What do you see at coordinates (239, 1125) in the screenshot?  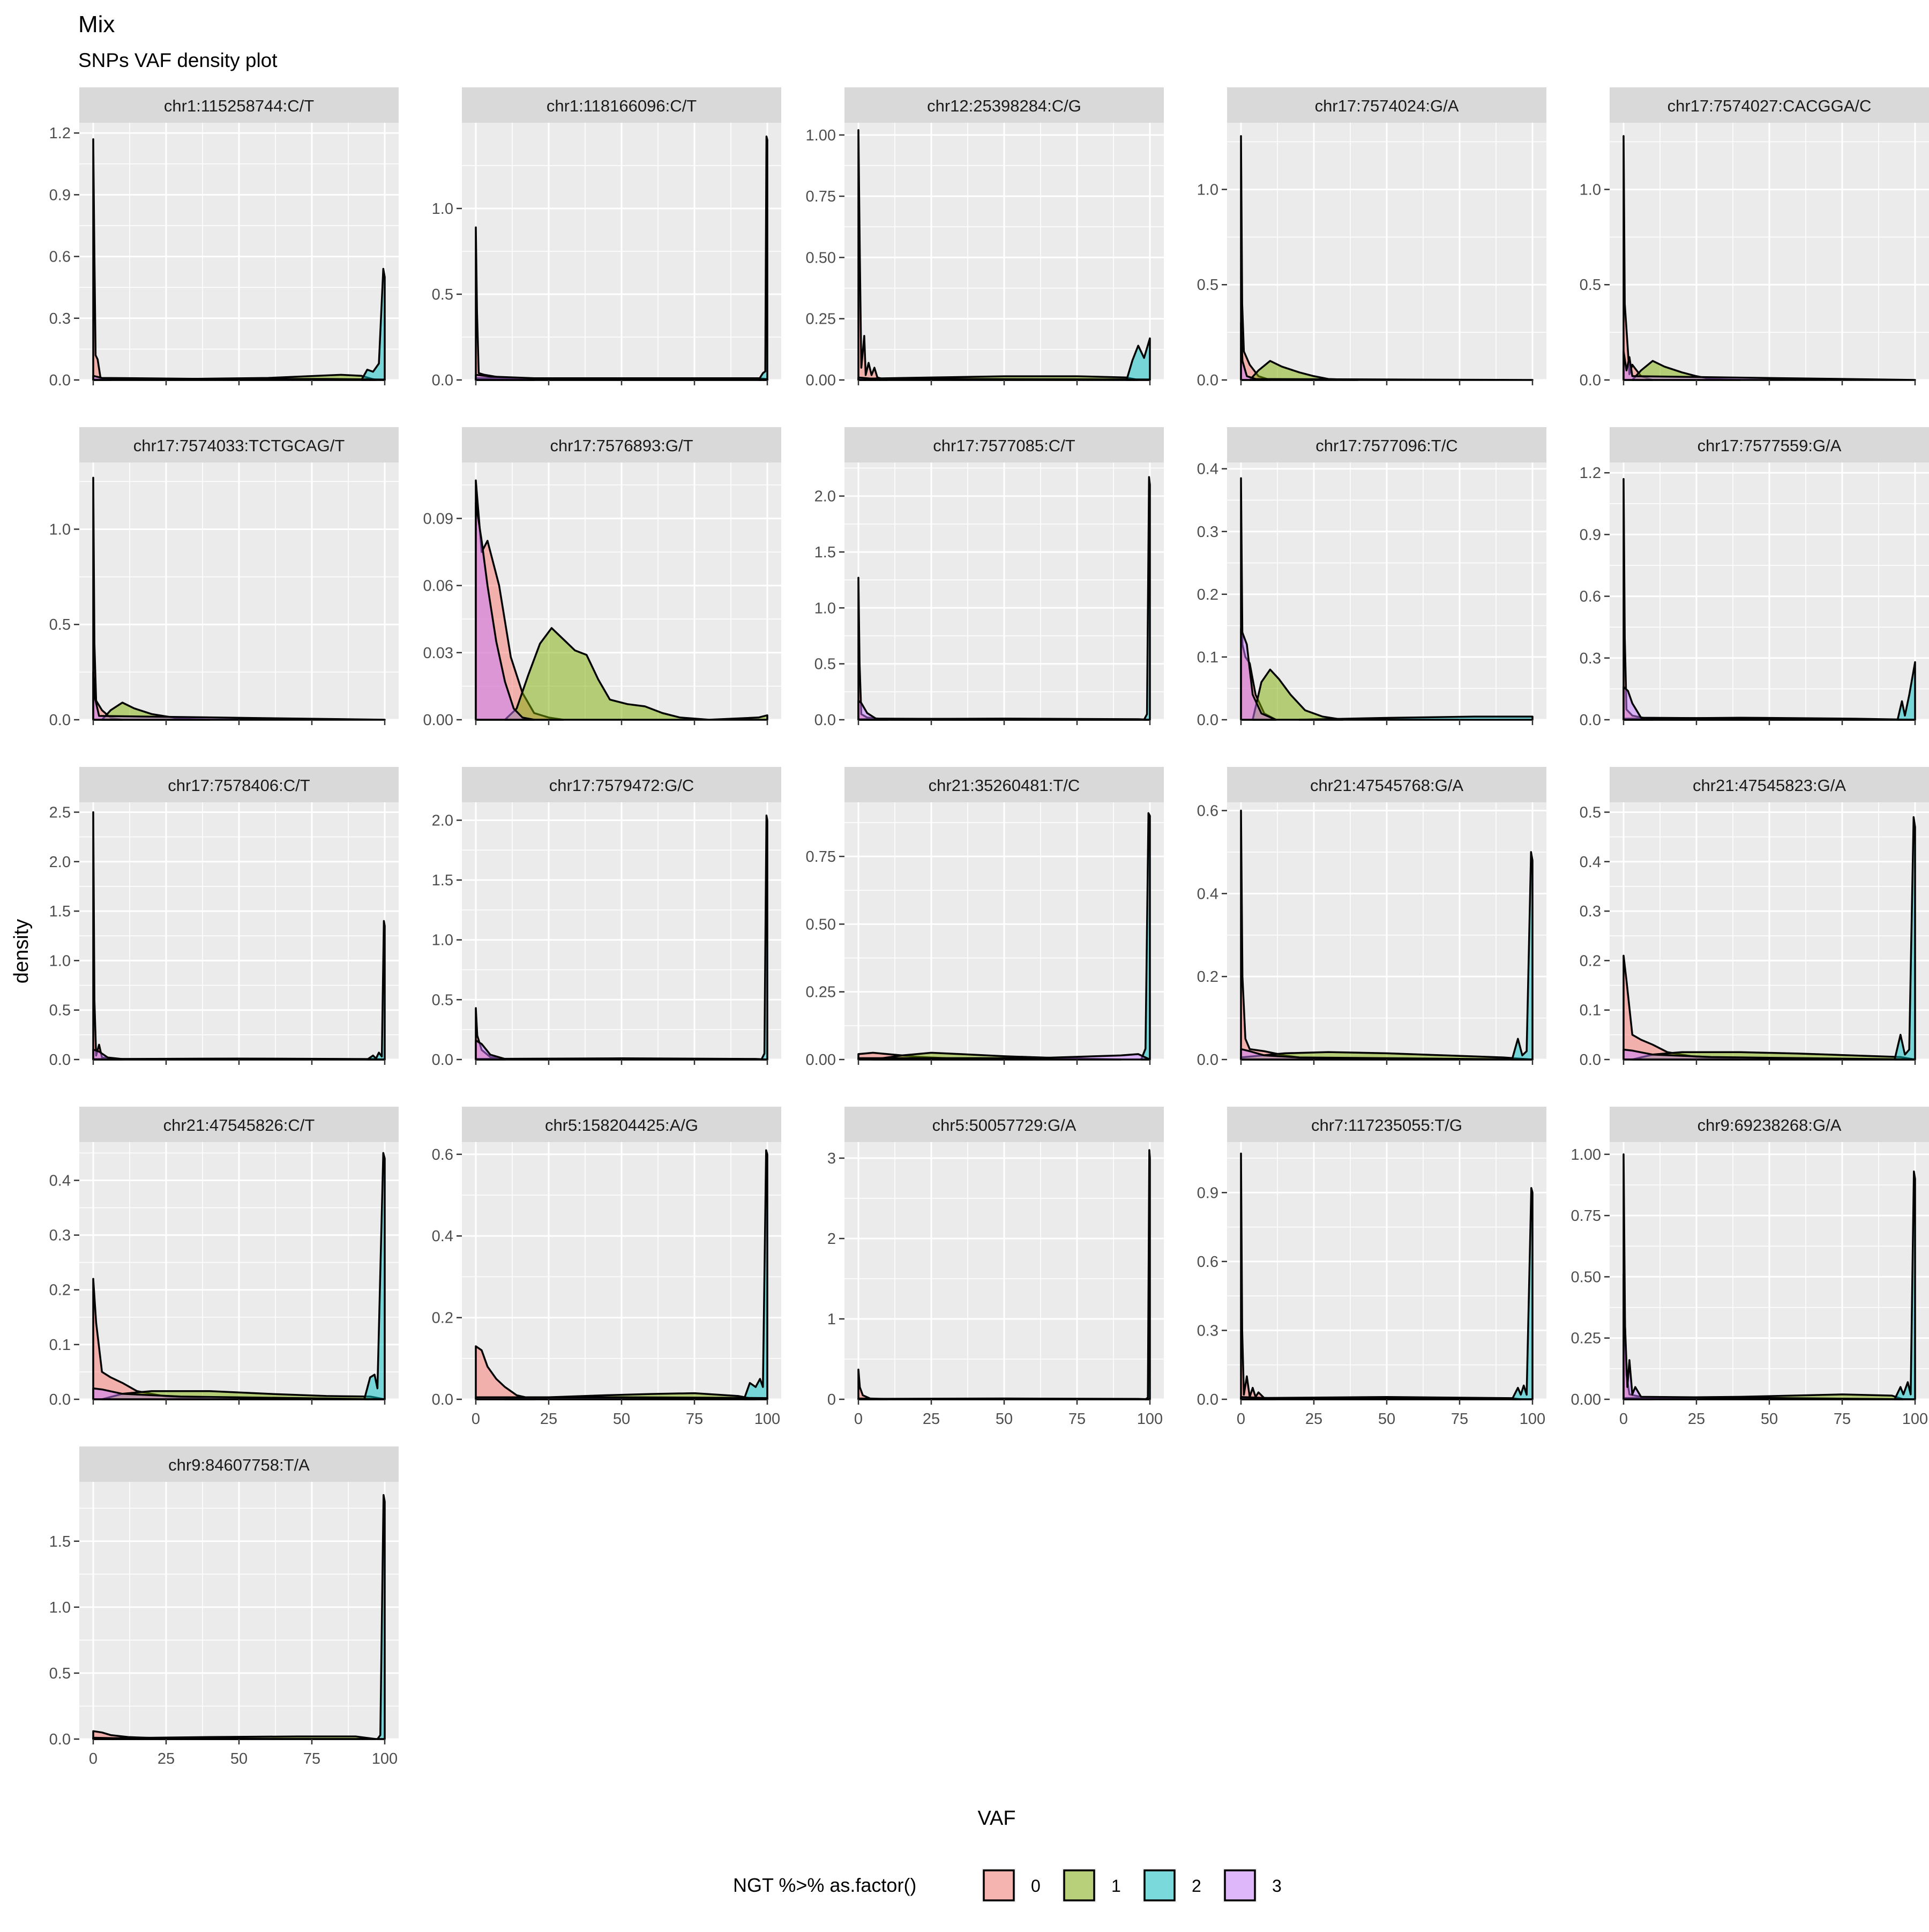 I see `facet-strip-label: chr21:47545826:C/T` at bounding box center [239, 1125].